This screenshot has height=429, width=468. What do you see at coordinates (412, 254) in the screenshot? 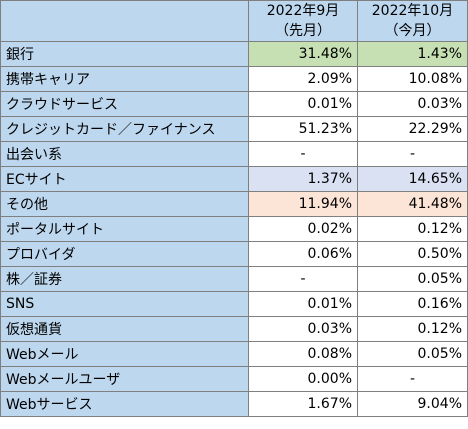
I see `oct-value-cell: 0.50%` at bounding box center [412, 254].